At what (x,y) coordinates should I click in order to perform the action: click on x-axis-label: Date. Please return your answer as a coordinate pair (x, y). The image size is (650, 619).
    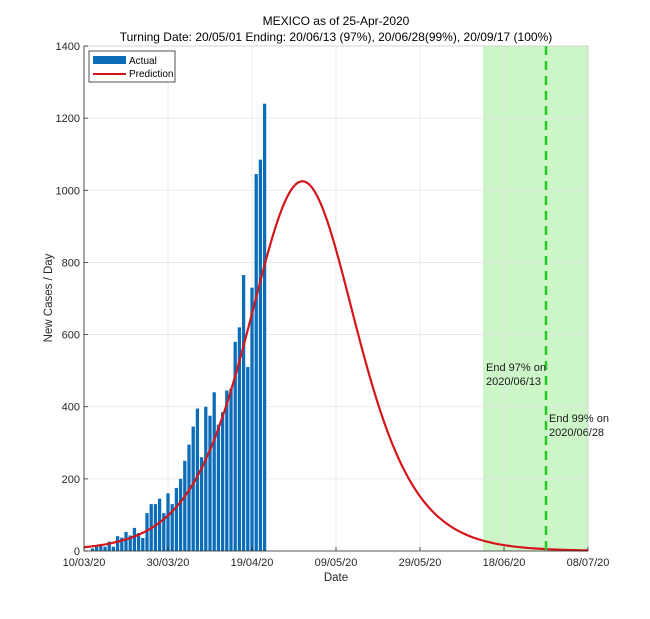
    Looking at the image, I should click on (336, 578).